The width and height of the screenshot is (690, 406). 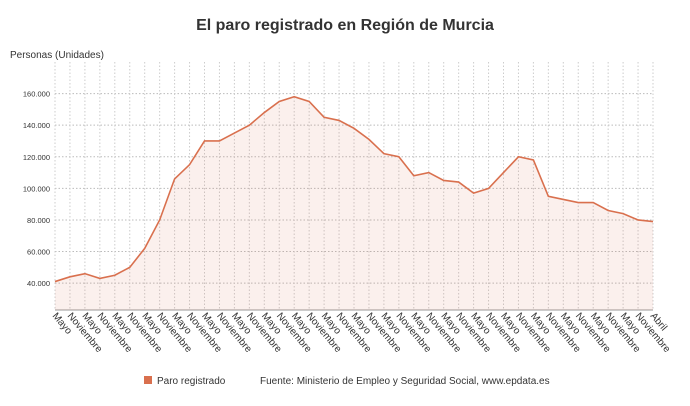 I want to click on y-tick-label: 120.000, so click(x=36, y=157).